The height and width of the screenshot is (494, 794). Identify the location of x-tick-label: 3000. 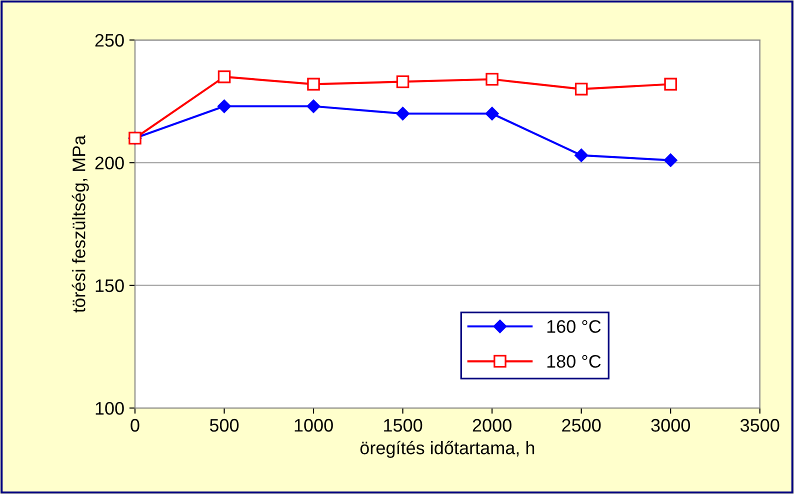
(670, 425).